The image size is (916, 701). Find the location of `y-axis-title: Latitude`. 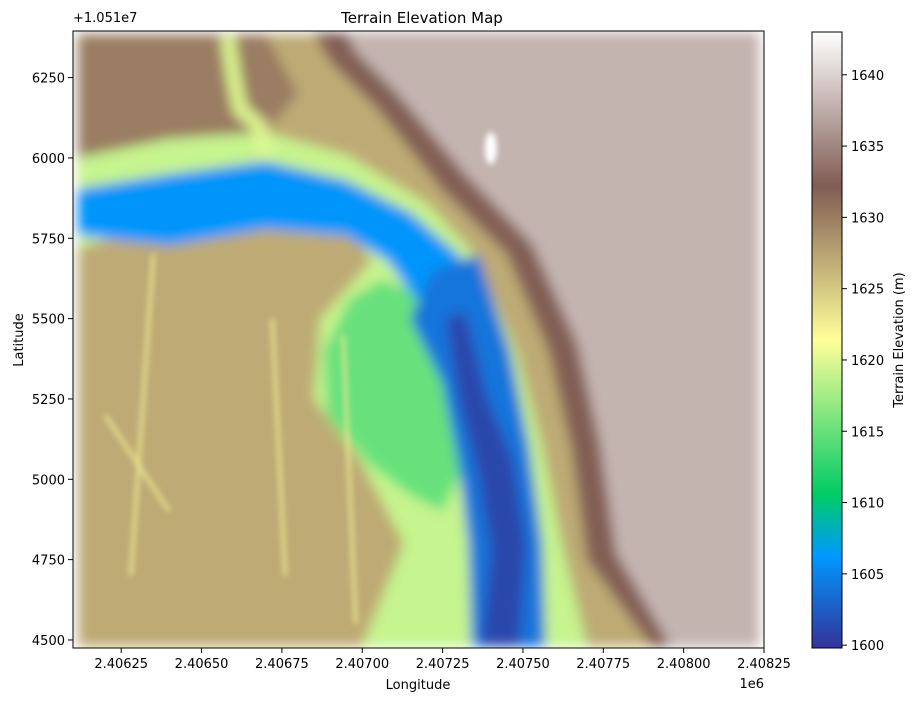

y-axis-title: Latitude is located at coordinates (19, 340).